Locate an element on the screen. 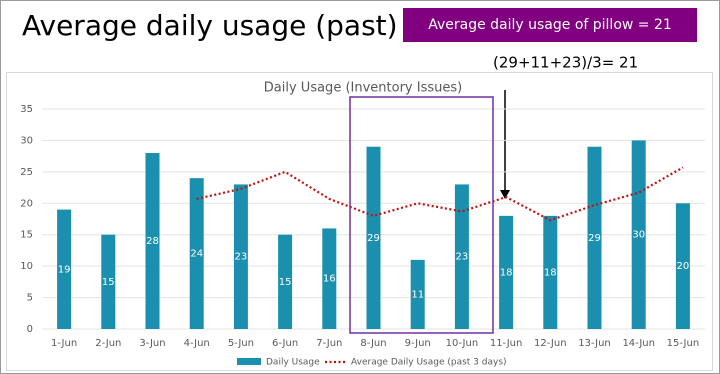 Image resolution: width=720 pixels, height=374 pixels. x-tick-label: 7-Jun is located at coordinates (329, 343).